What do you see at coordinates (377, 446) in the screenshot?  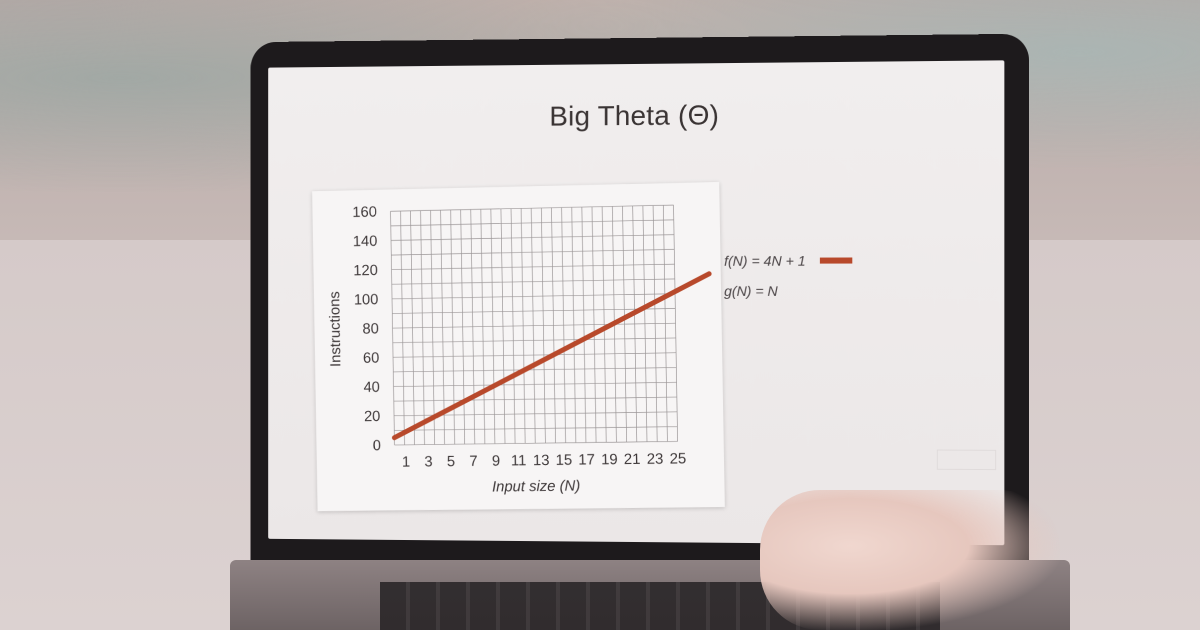 I see `y-tick-label-0: 0` at bounding box center [377, 446].